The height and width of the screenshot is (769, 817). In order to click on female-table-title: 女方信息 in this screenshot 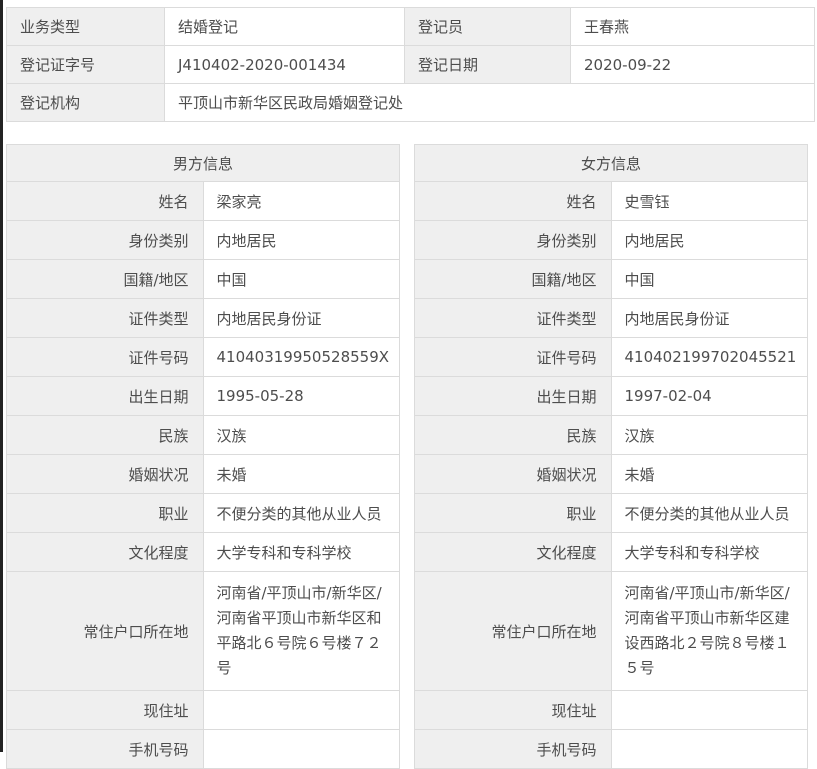, I will do `click(611, 163)`.